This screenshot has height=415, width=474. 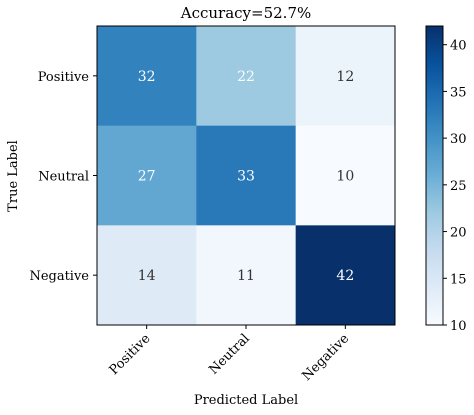 What do you see at coordinates (246, 400) in the screenshot?
I see `x-axis-label: Predicted Label` at bounding box center [246, 400].